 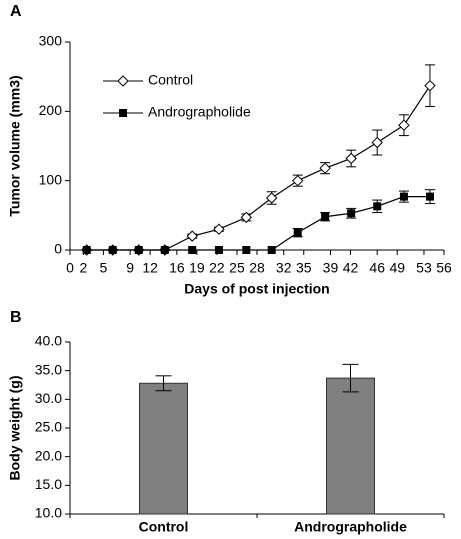 What do you see at coordinates (164, 527) in the screenshot?
I see `x-tick-label: Control` at bounding box center [164, 527].